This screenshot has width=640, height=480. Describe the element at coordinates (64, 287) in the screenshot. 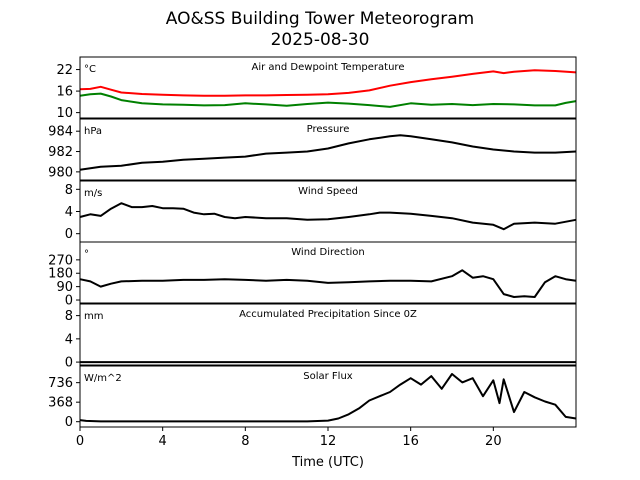

I see `y-tick-label-3-1: 90` at that location.